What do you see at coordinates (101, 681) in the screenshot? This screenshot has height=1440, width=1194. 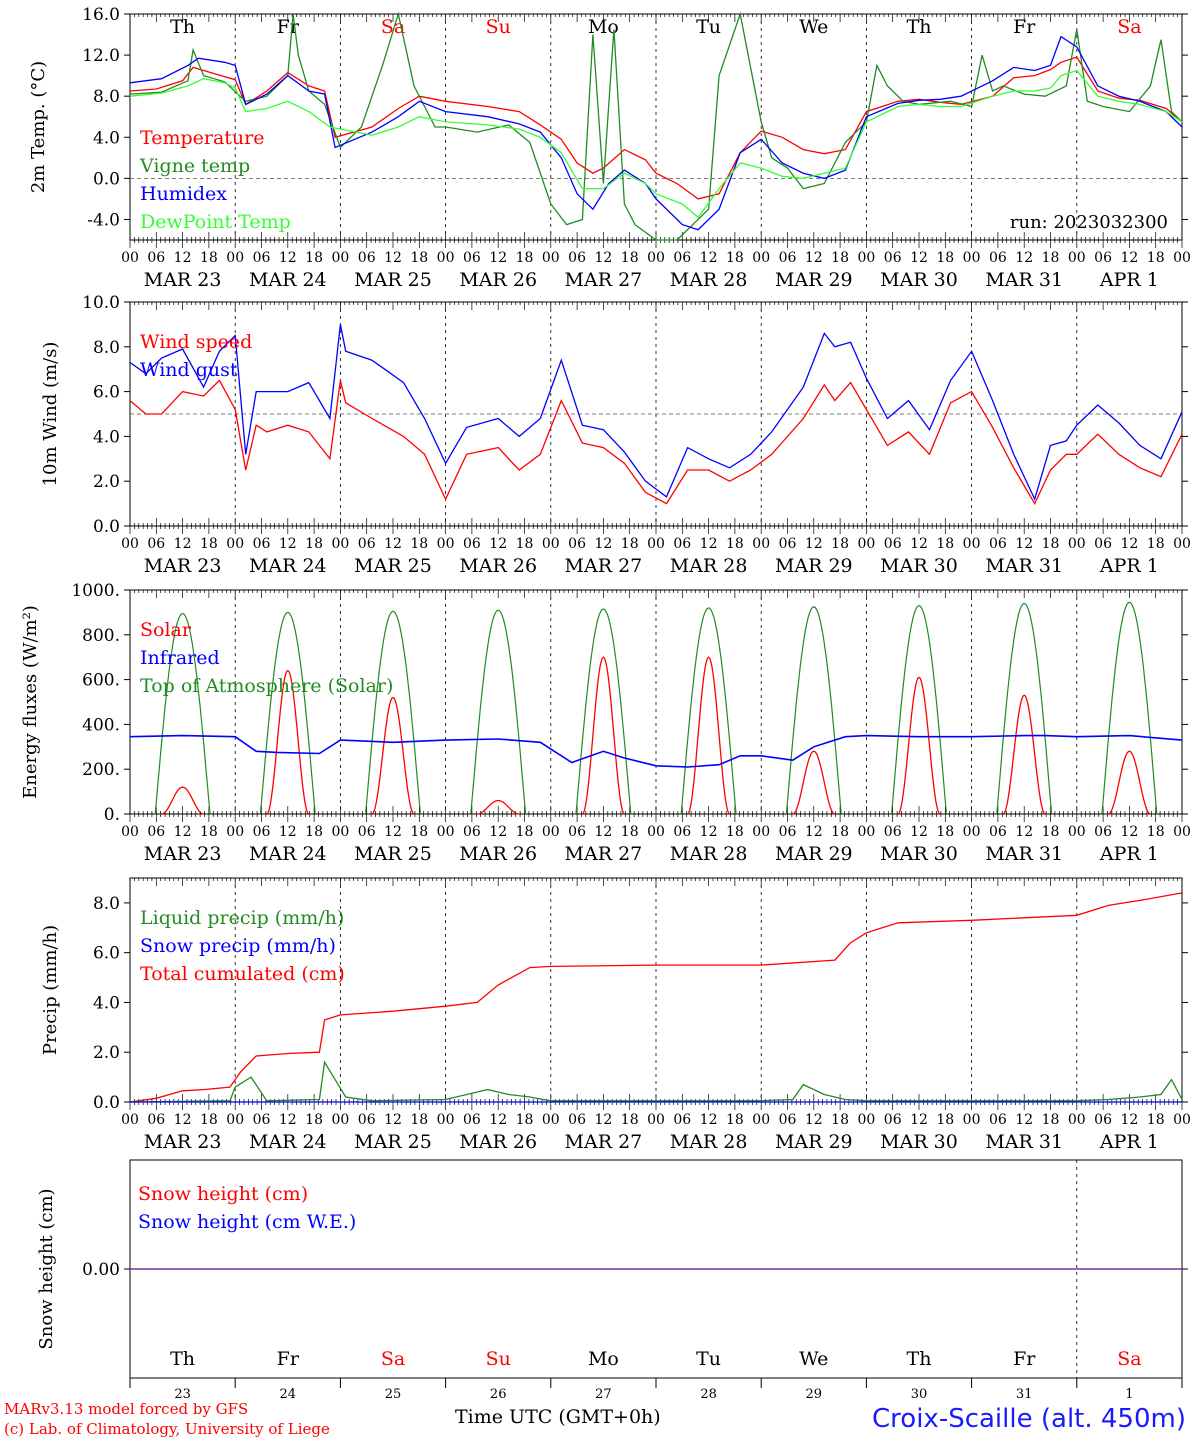 I see `y-tick-label: 600.` at bounding box center [101, 681].